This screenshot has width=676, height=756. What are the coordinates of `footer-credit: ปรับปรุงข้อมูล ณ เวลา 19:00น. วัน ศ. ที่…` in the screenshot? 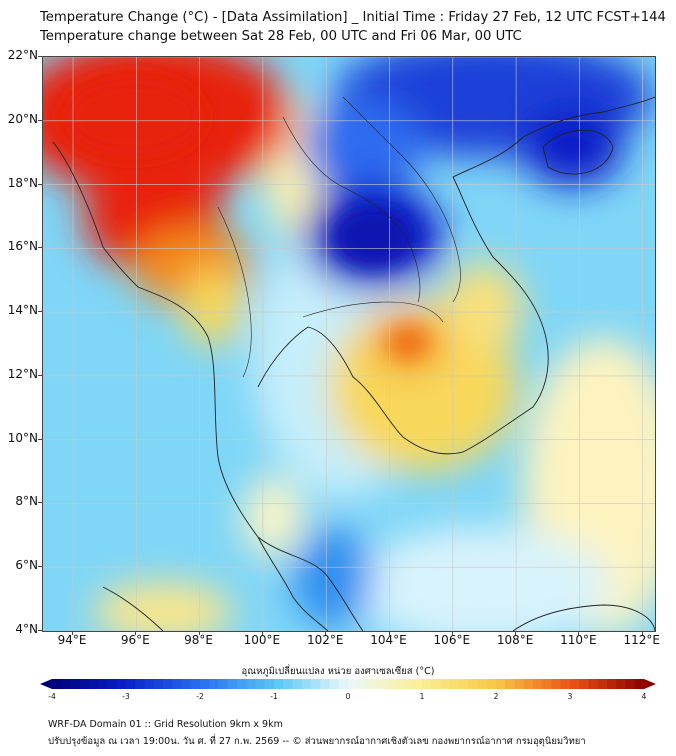 It's located at (317, 741).